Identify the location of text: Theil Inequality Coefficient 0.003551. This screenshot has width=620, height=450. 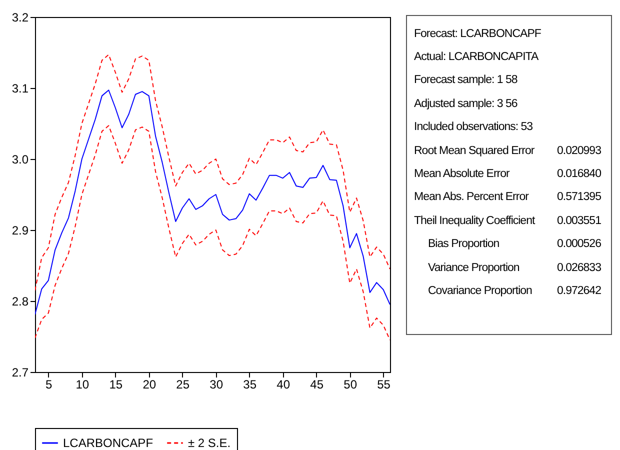
(507, 220).